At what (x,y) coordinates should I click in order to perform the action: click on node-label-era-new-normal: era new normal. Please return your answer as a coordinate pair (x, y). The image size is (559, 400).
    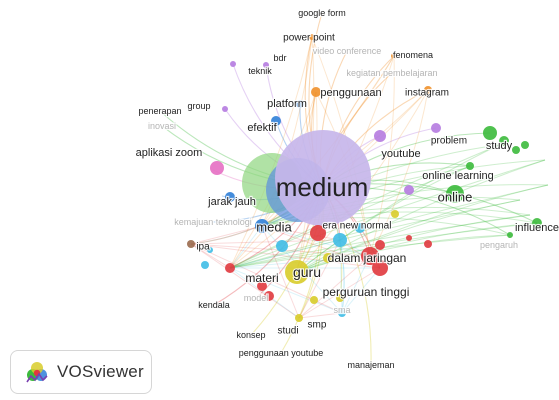
    Looking at the image, I should click on (356, 225).